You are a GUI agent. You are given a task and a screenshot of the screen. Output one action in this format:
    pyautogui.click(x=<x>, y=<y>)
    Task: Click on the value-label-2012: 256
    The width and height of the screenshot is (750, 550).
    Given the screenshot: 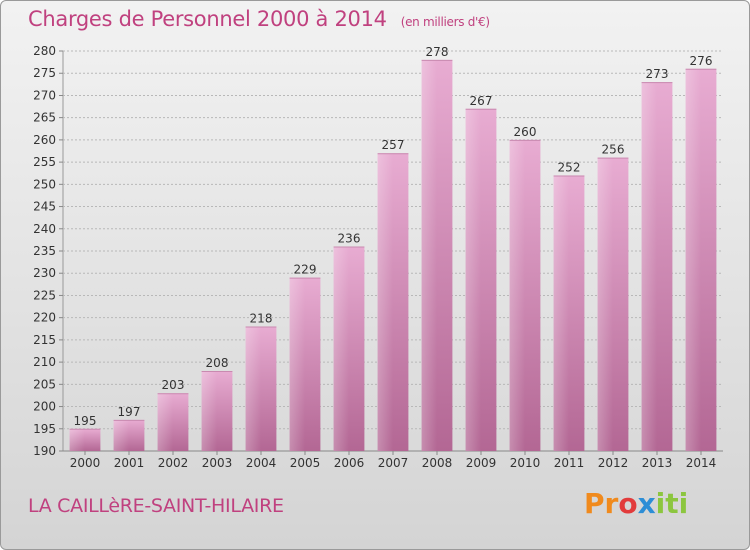 What is the action you would take?
    pyautogui.click(x=613, y=150)
    